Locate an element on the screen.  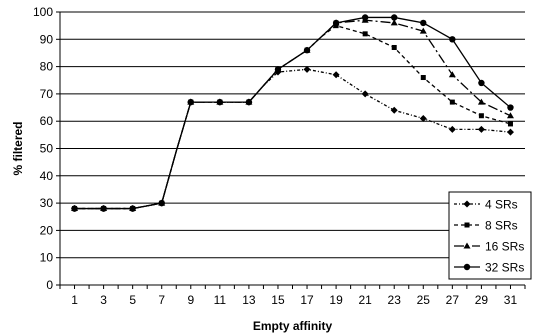
x-tick-label-13: 13 is located at coordinates (249, 300).